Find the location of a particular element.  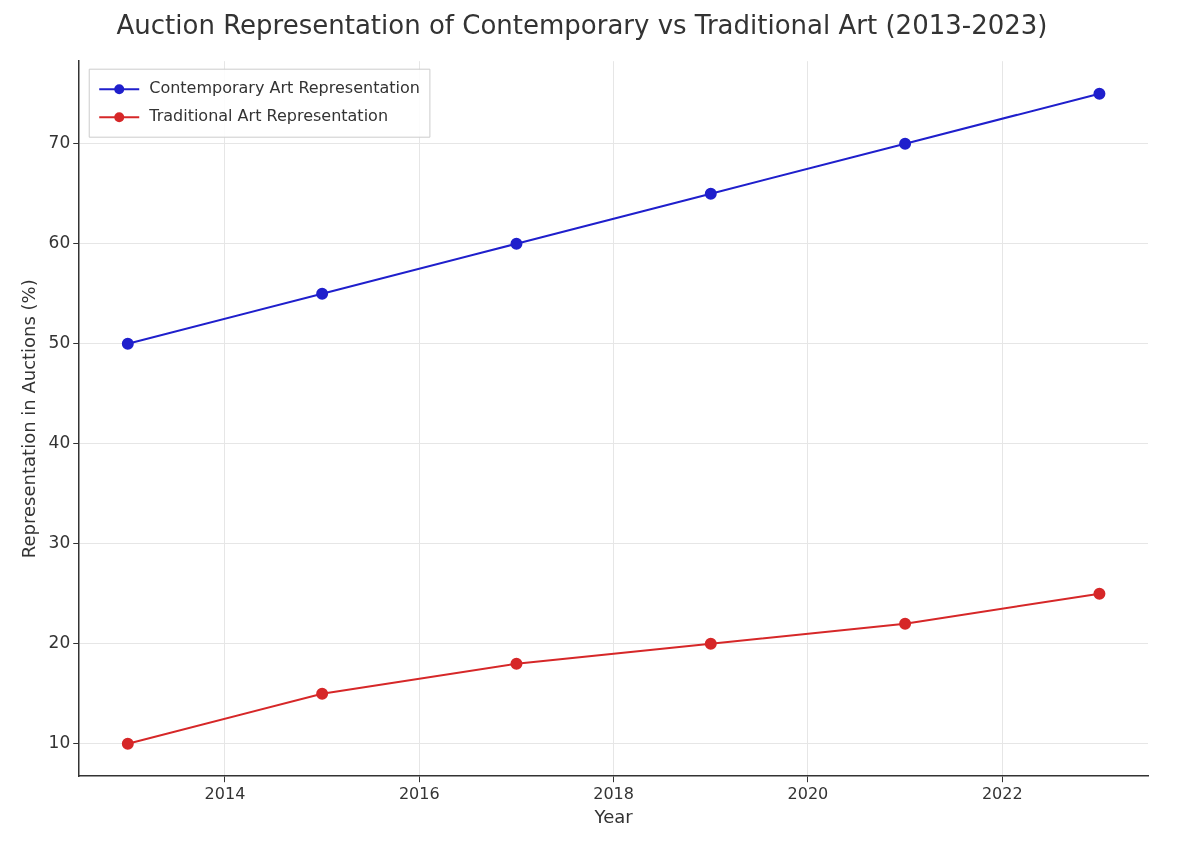

x-tick-label: 2020 is located at coordinates (808, 793).